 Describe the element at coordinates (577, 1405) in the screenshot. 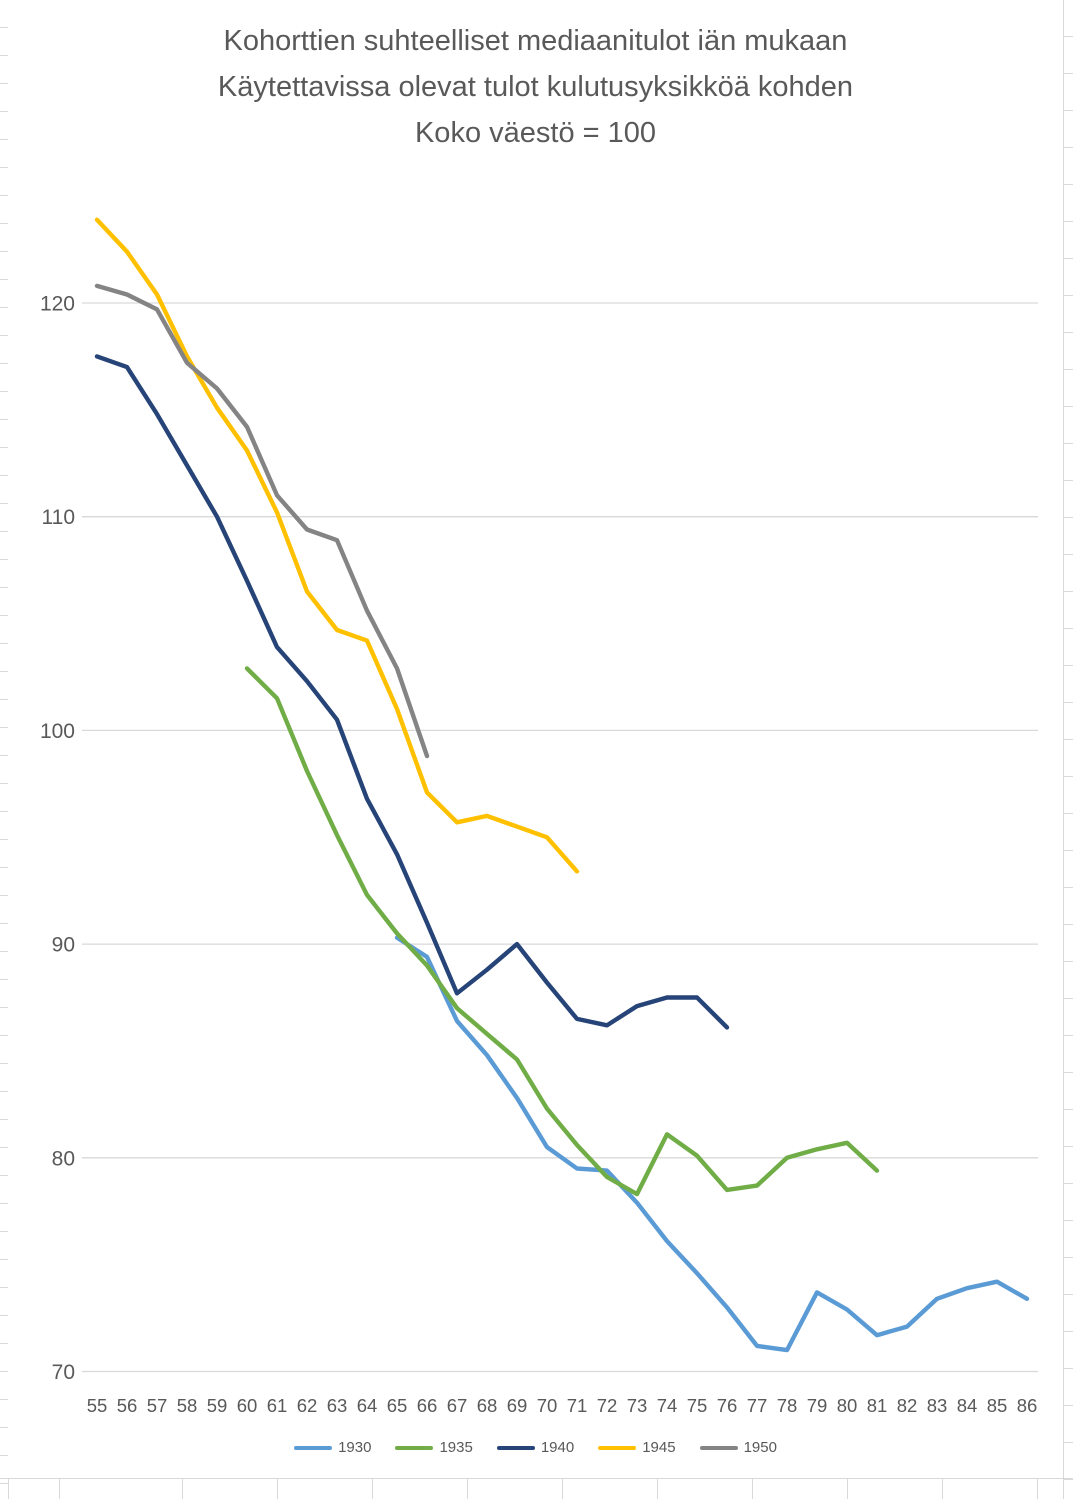

I see `x-axis-label-71: 71` at that location.